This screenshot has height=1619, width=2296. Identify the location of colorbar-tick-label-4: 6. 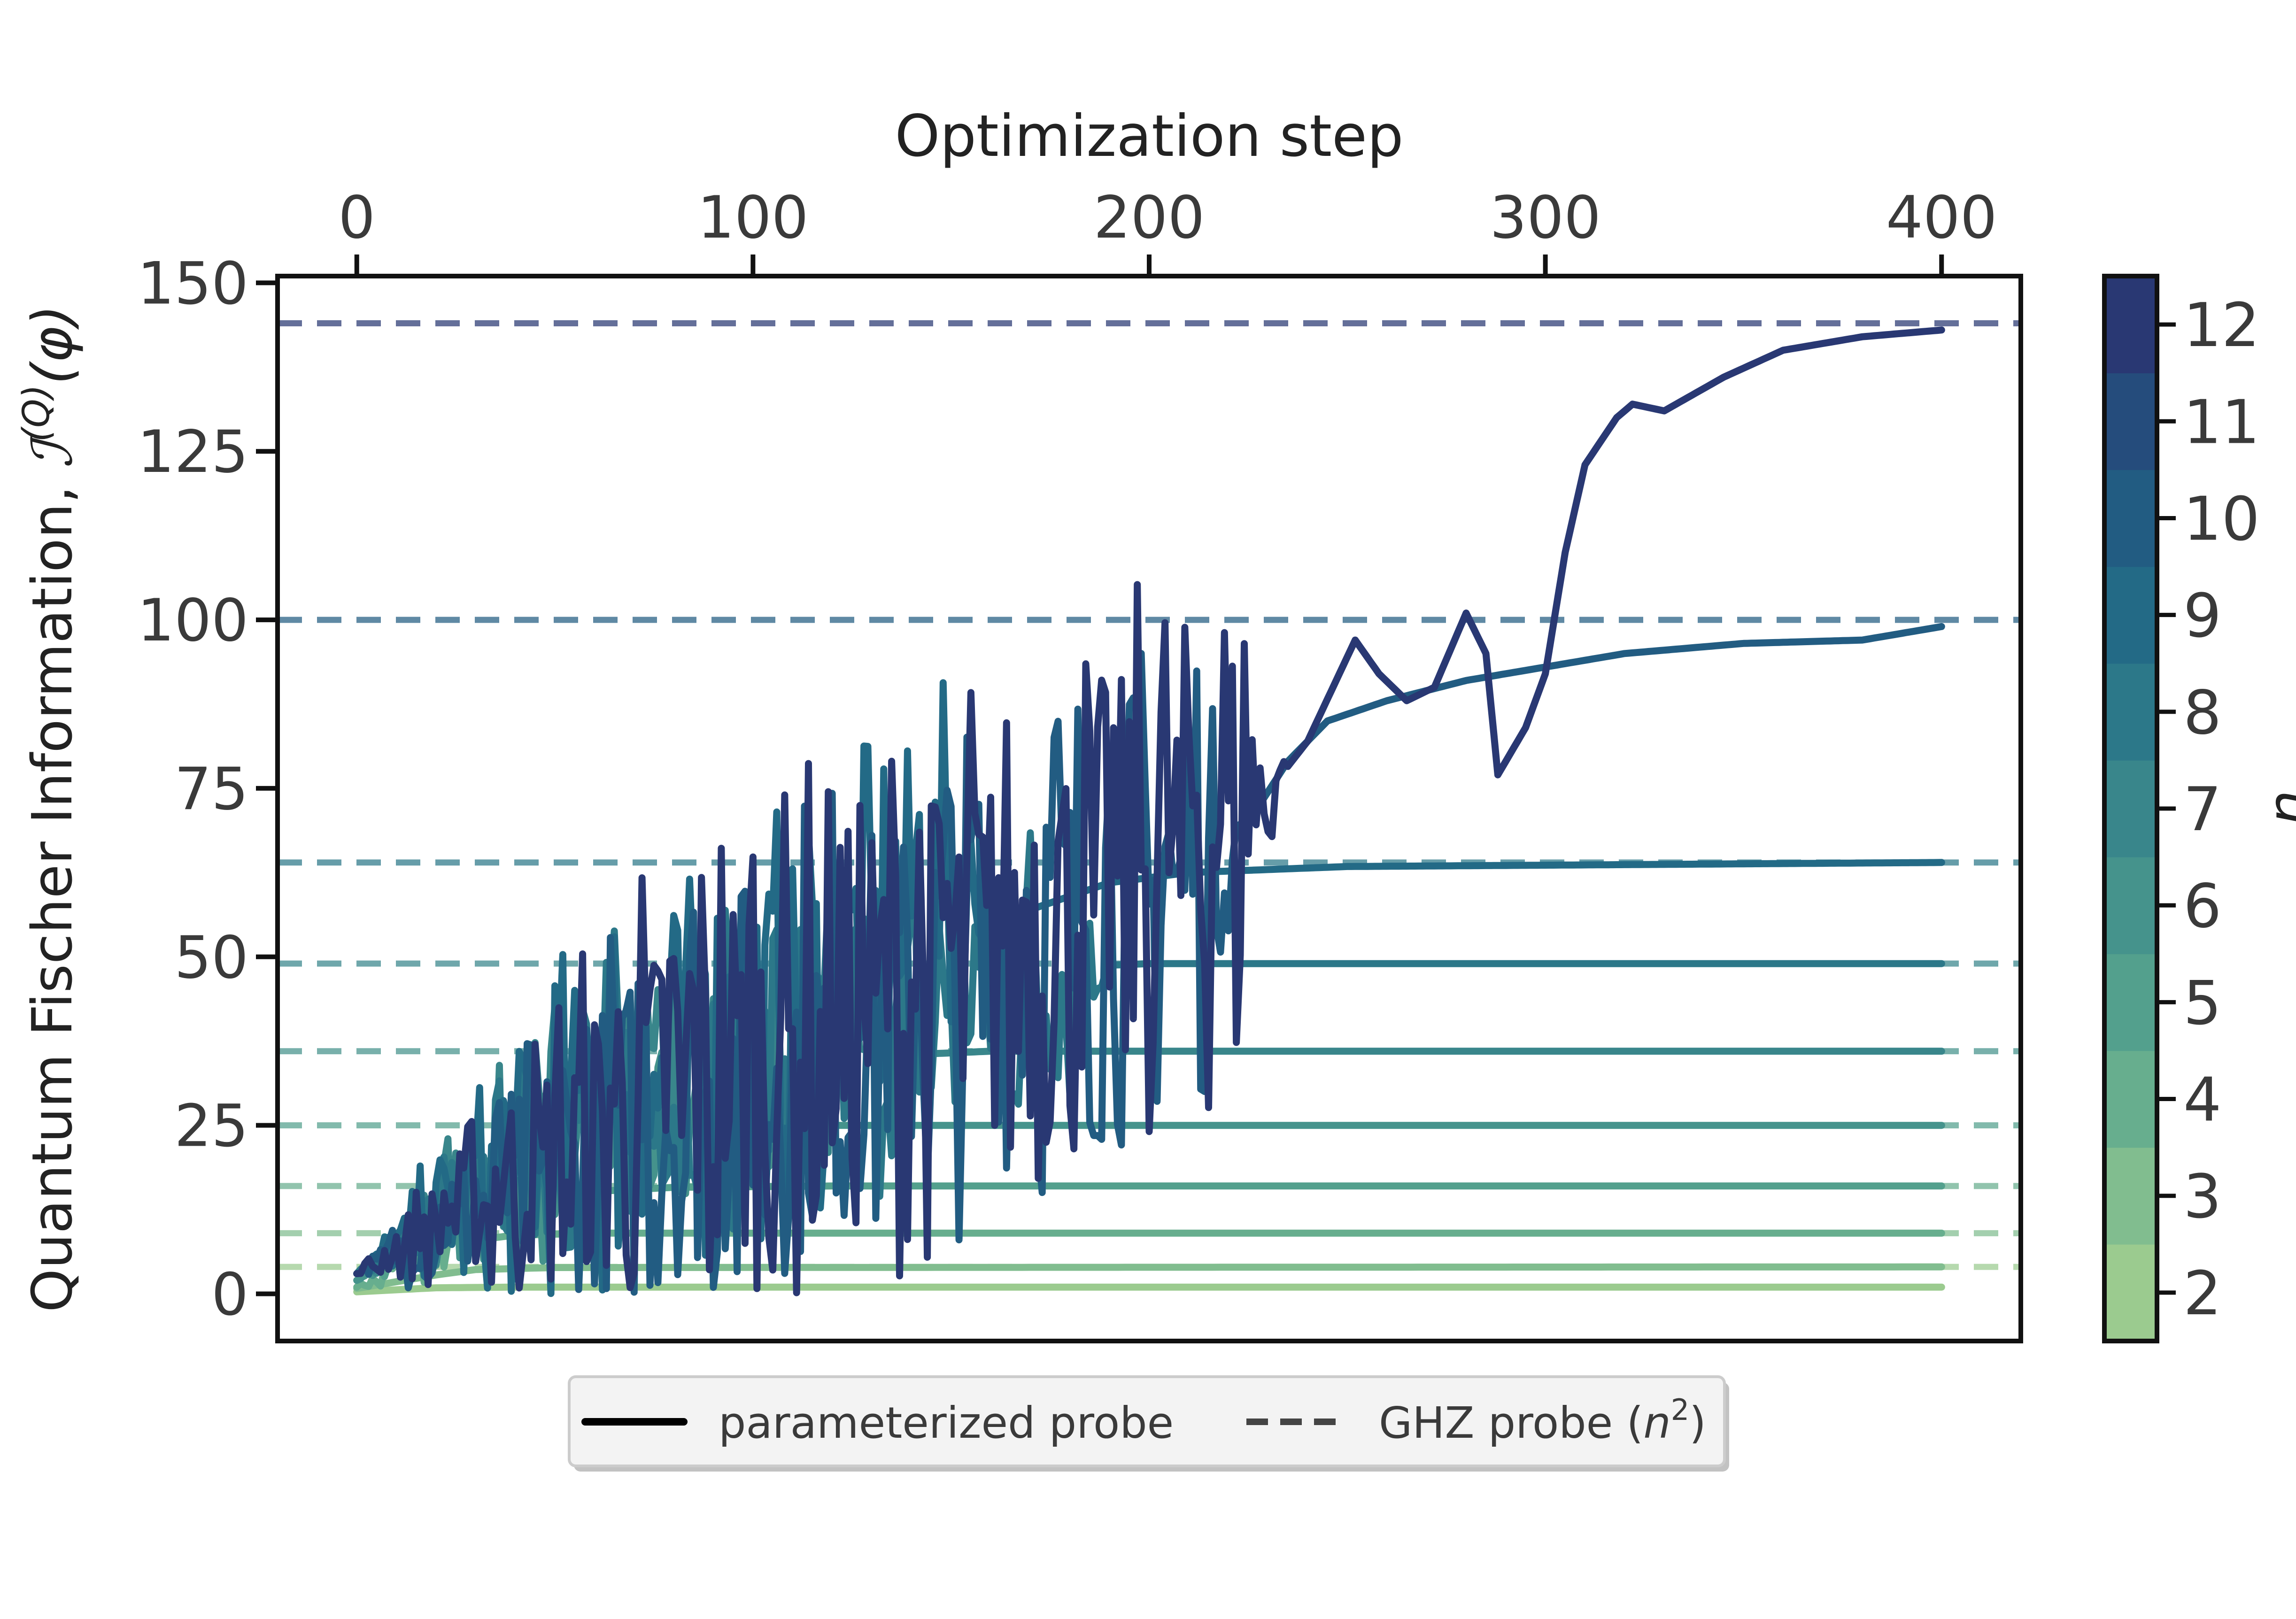
(2202, 906).